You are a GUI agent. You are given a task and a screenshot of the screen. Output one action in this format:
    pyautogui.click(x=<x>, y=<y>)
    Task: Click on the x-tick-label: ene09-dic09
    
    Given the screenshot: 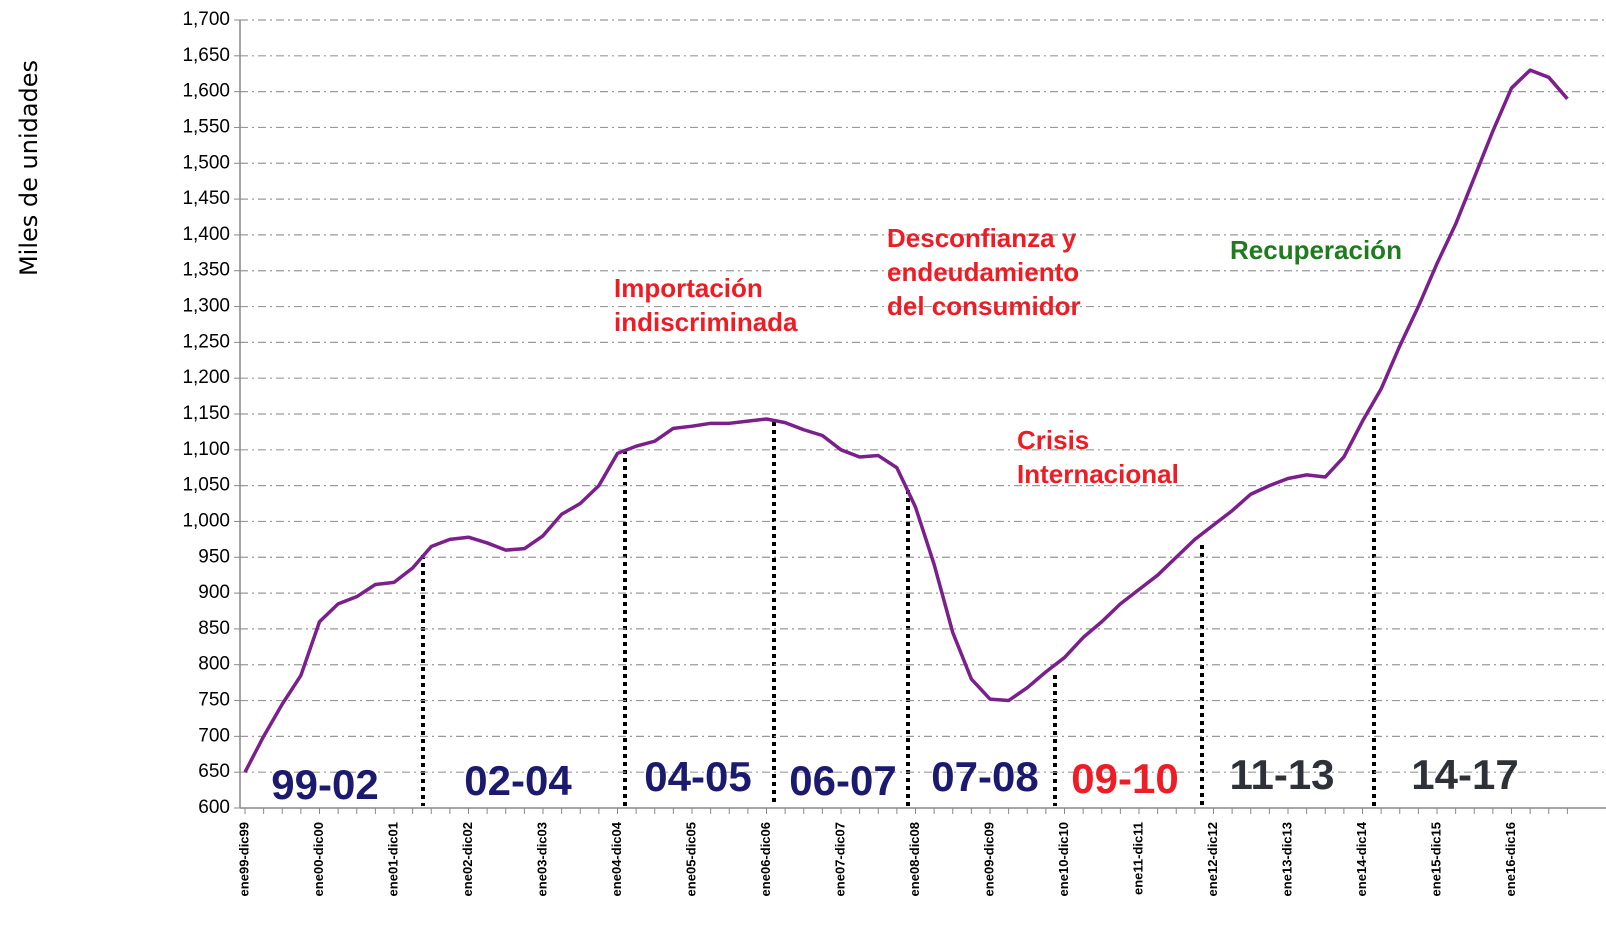 What is the action you would take?
    pyautogui.click(x=988, y=859)
    